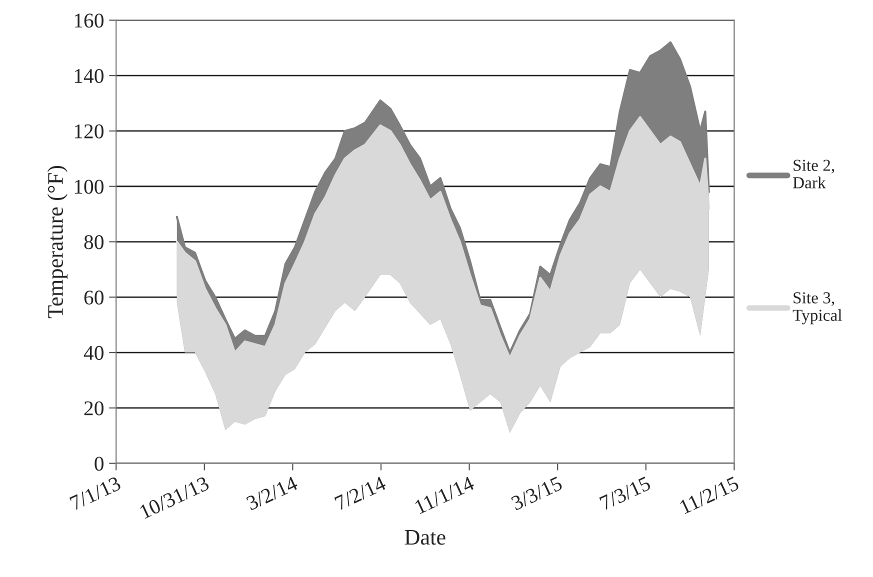 The height and width of the screenshot is (577, 873). I want to click on y-tick-label: 40, so click(94, 353).